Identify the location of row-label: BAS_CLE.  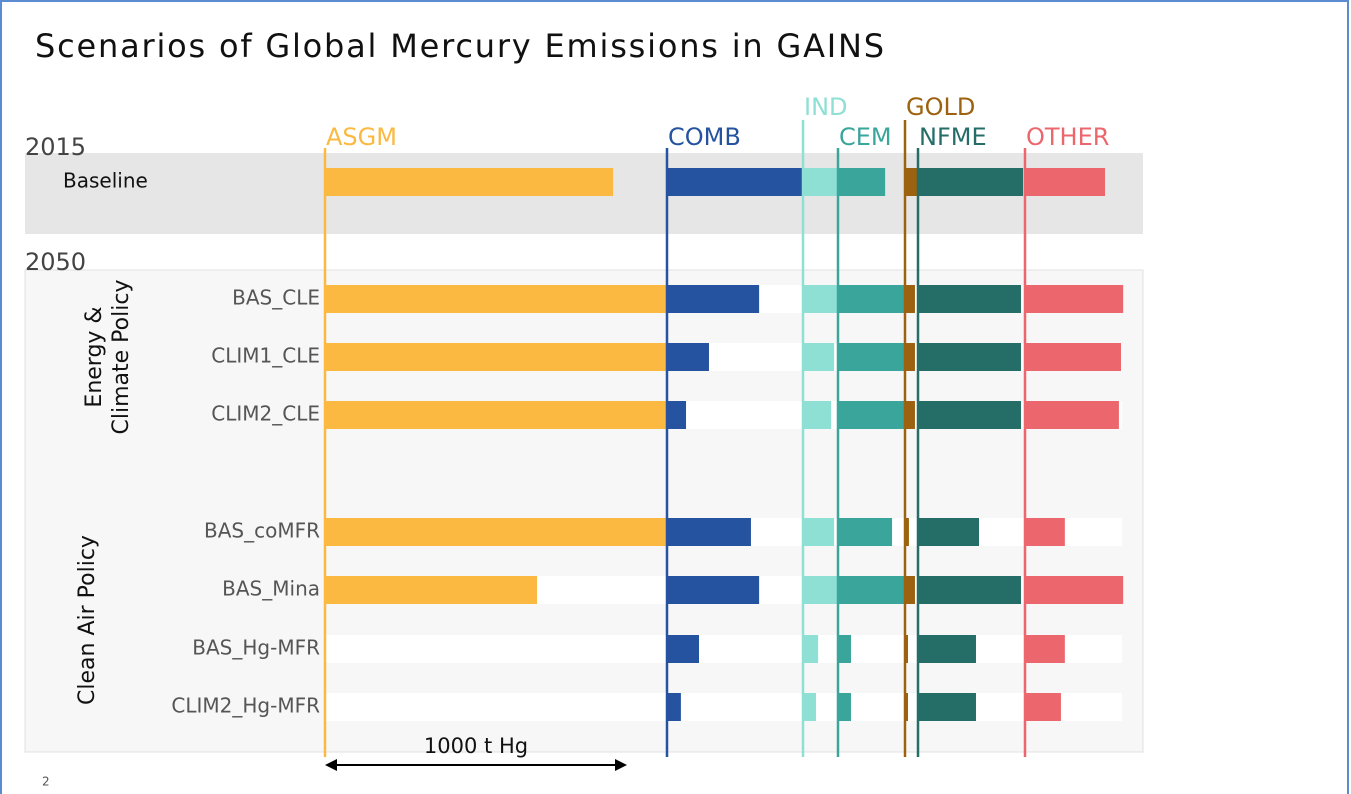
(276, 298).